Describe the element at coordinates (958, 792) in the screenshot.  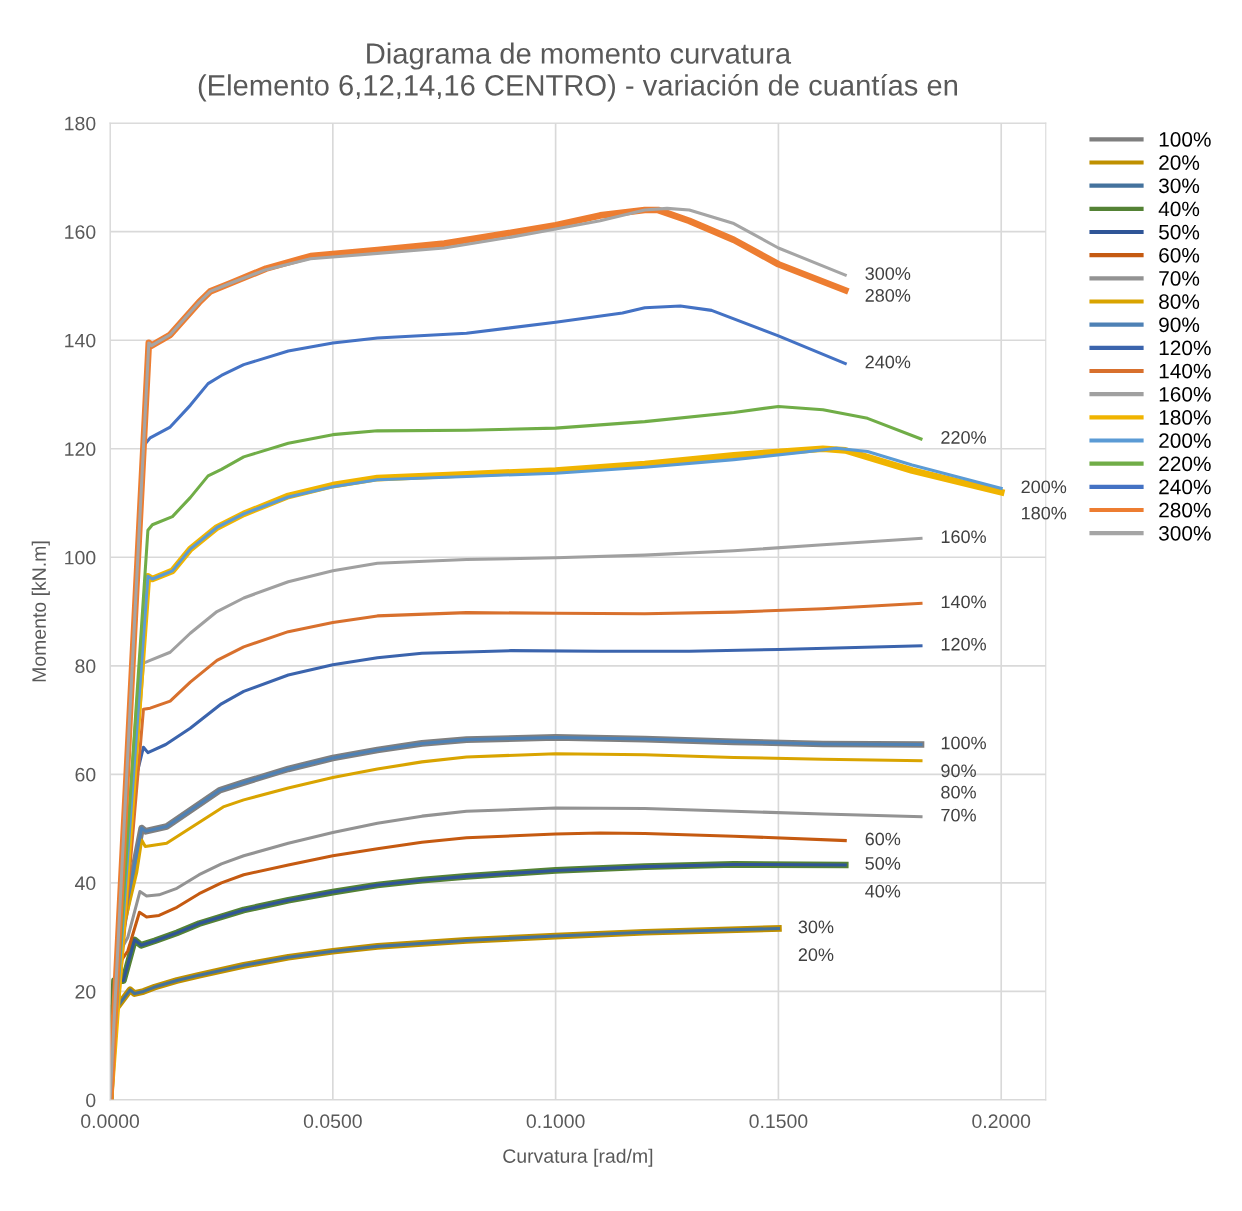
I see `annotation: 80%` at that location.